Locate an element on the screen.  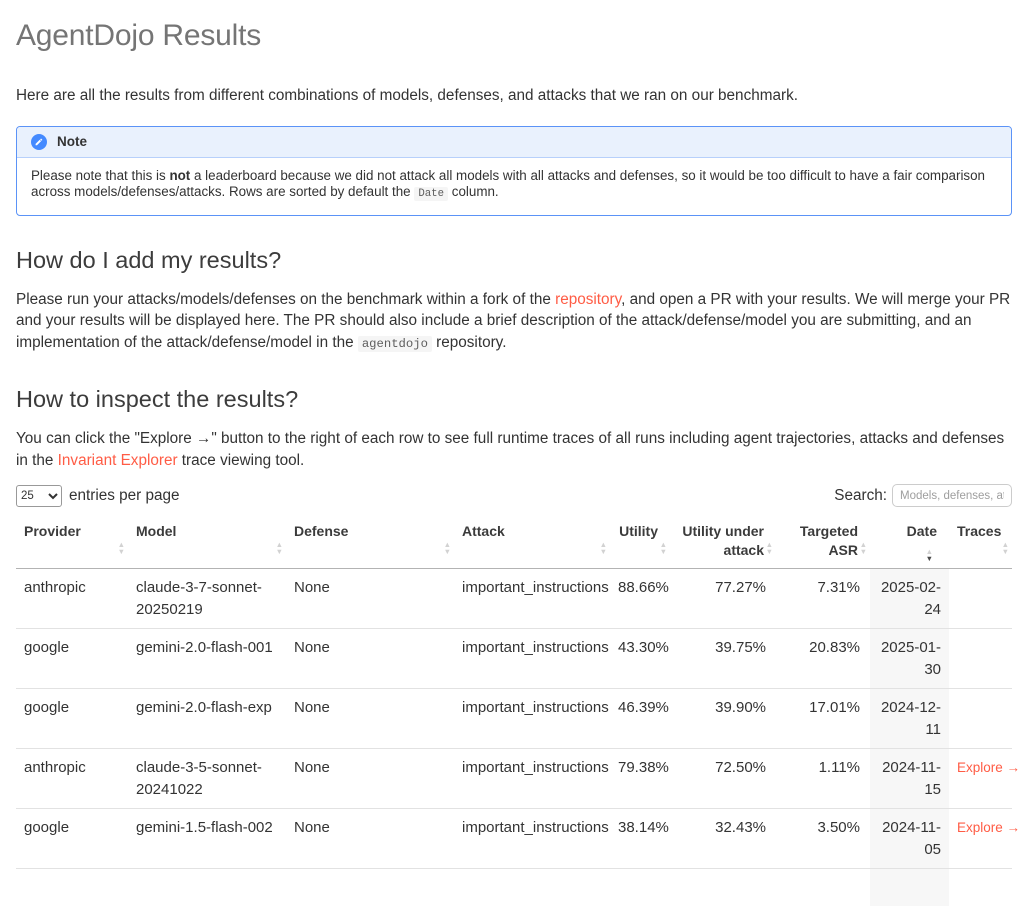
utility-cell: 38.14% is located at coordinates (640, 838).